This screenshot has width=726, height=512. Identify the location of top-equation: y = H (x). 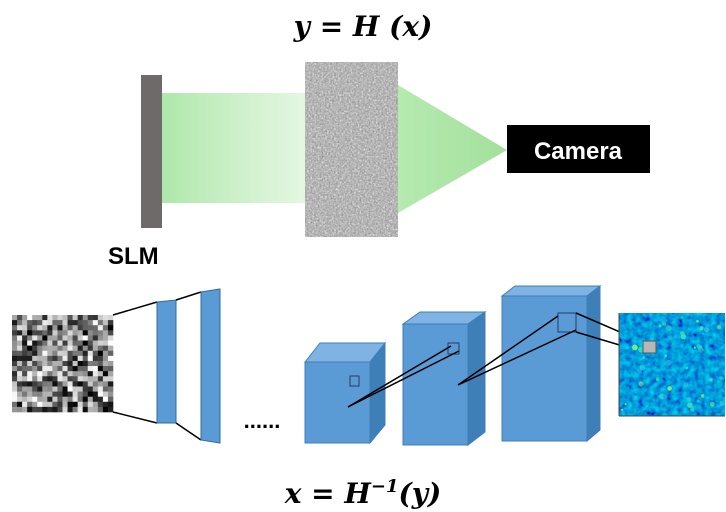
(363, 26).